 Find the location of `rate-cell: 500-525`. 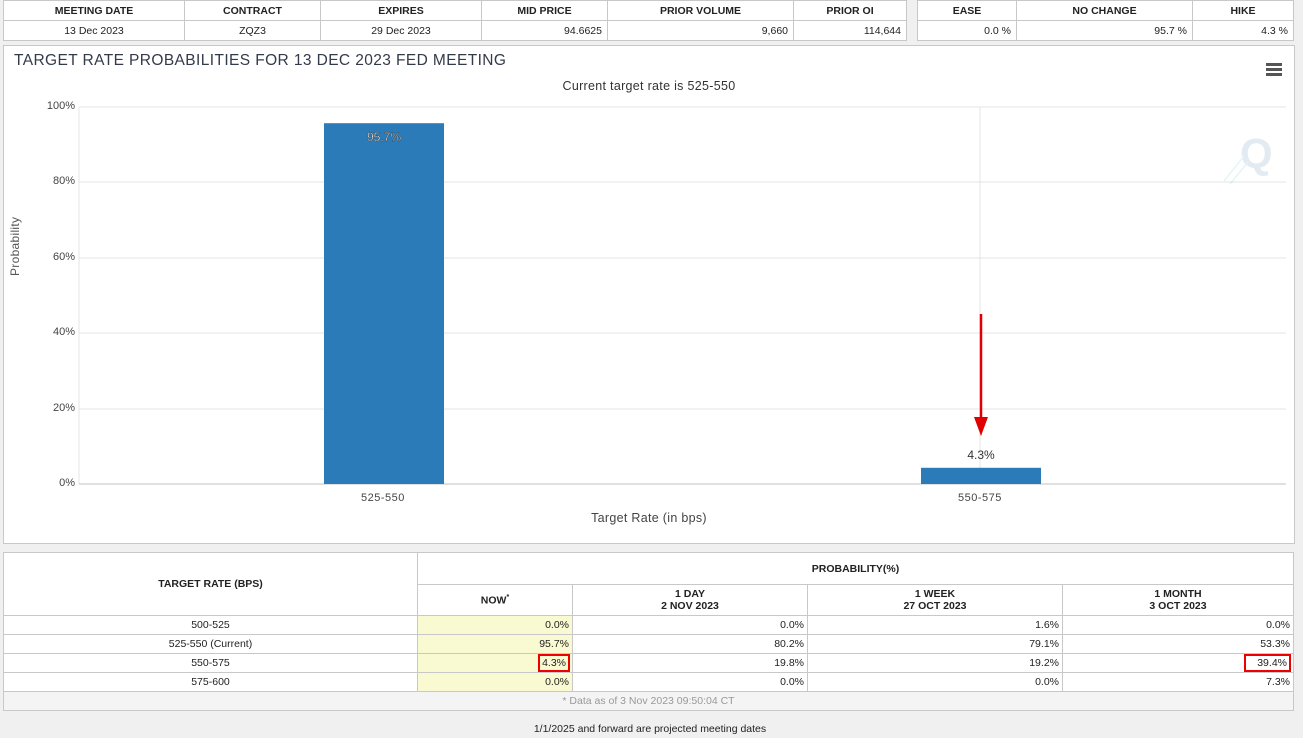

rate-cell: 500-525 is located at coordinates (210, 625).